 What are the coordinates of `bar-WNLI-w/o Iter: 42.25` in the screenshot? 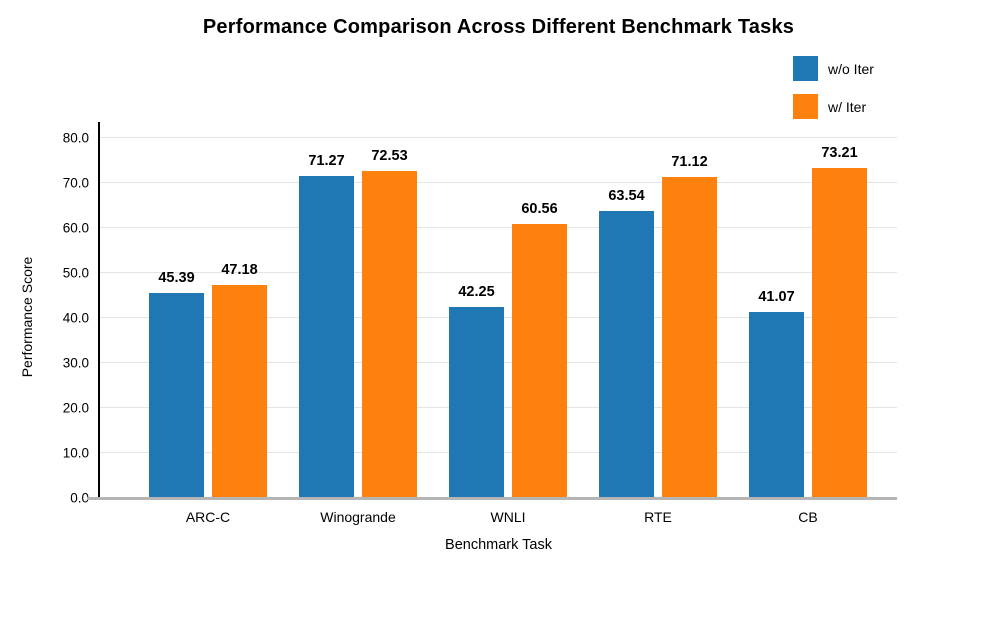 It's located at (476, 390).